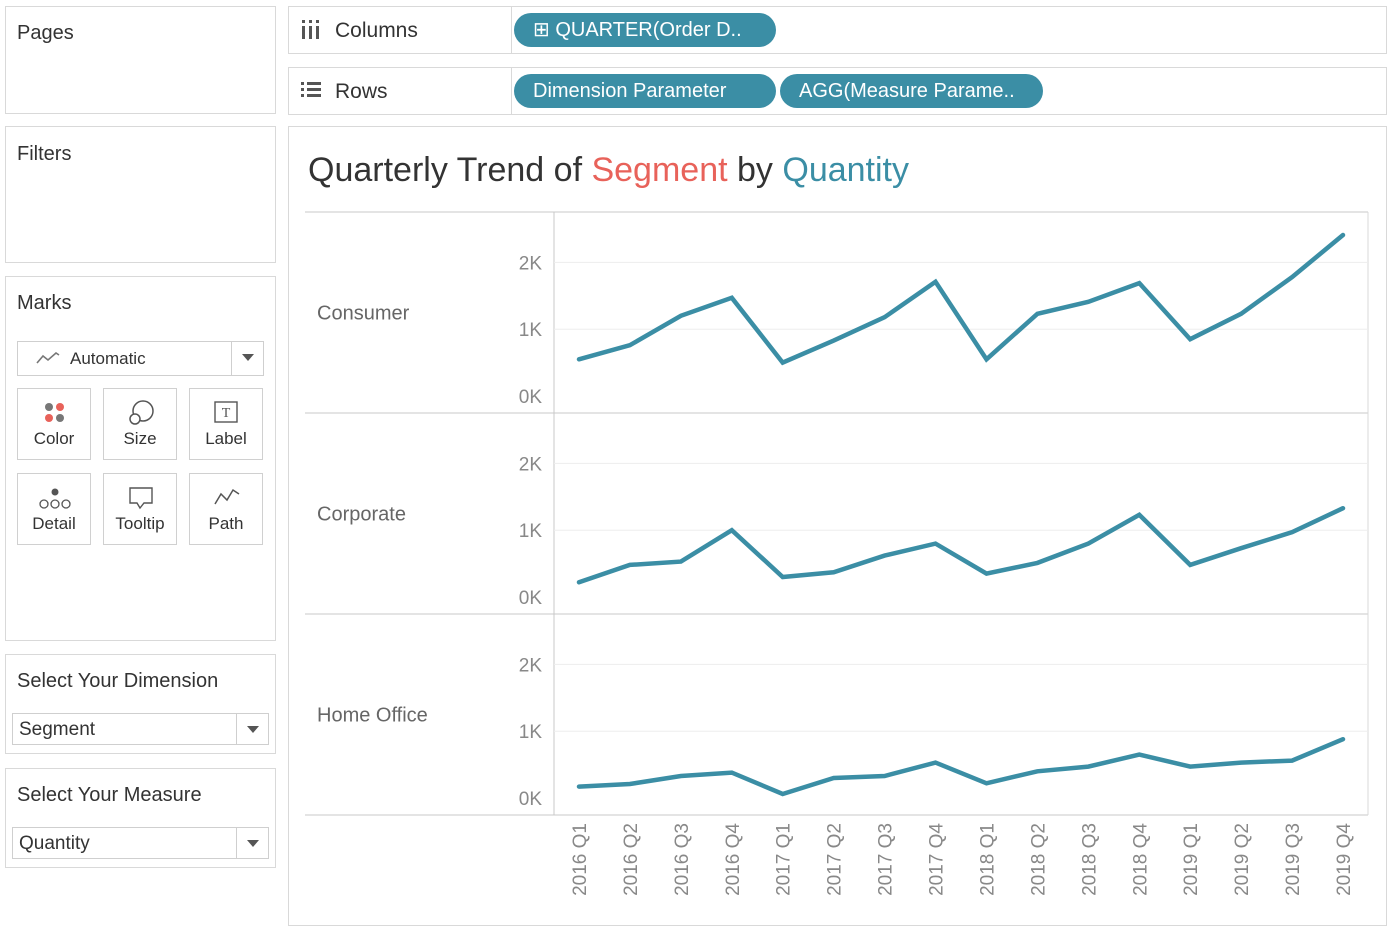 This screenshot has width=1387, height=935. I want to click on color-button: Color, so click(54, 424).